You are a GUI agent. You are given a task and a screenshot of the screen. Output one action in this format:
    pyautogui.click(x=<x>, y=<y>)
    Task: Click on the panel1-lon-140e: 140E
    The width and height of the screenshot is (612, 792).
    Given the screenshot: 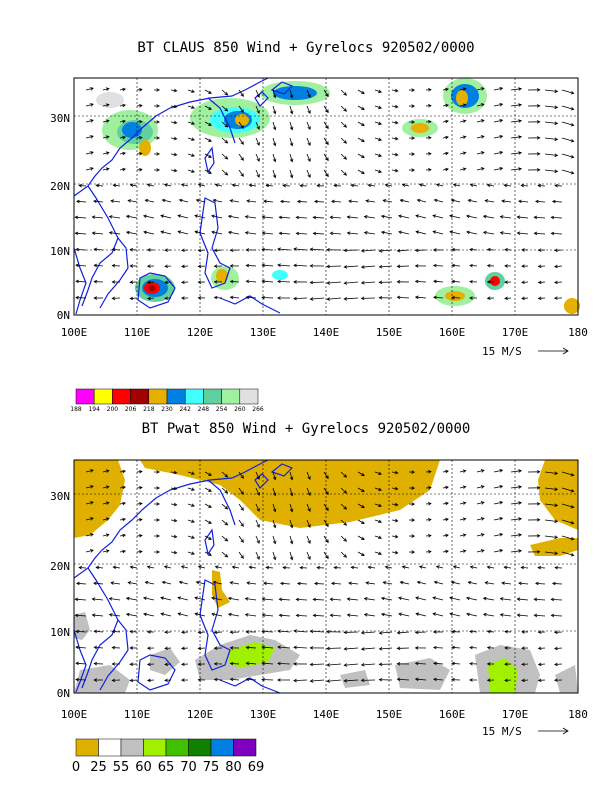 What is the action you would take?
    pyautogui.click(x=326, y=332)
    